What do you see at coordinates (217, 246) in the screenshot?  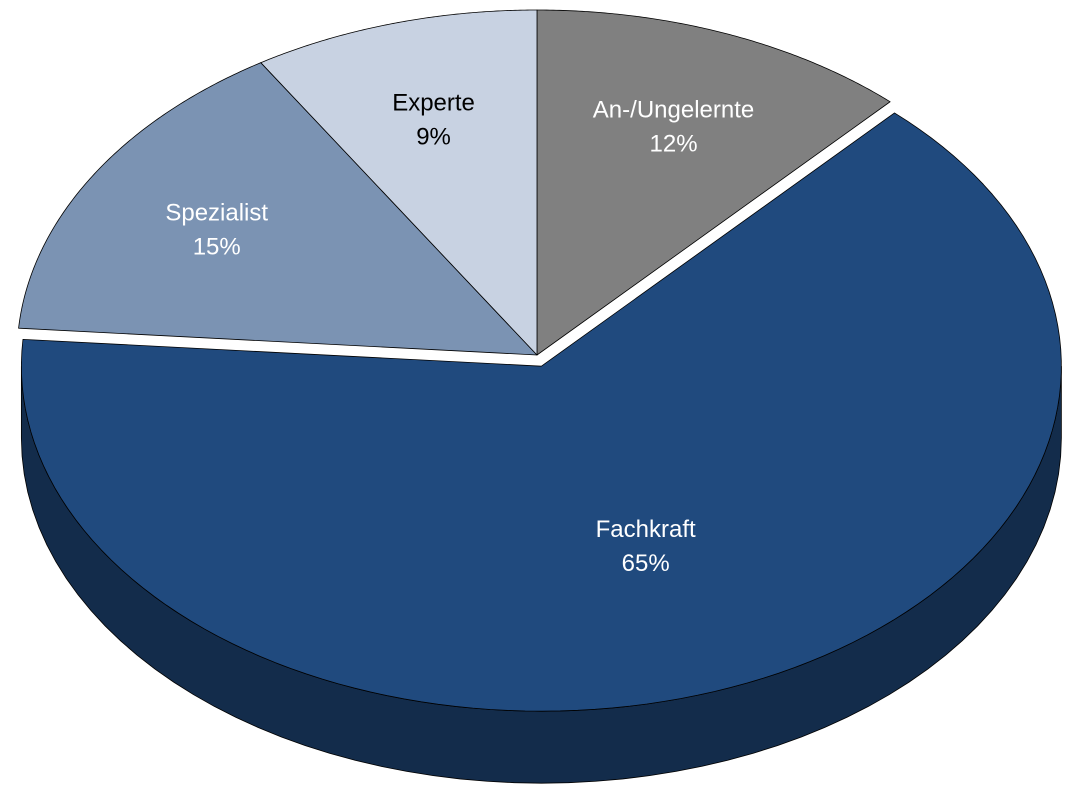 I see `slice-label-value: 15%` at bounding box center [217, 246].